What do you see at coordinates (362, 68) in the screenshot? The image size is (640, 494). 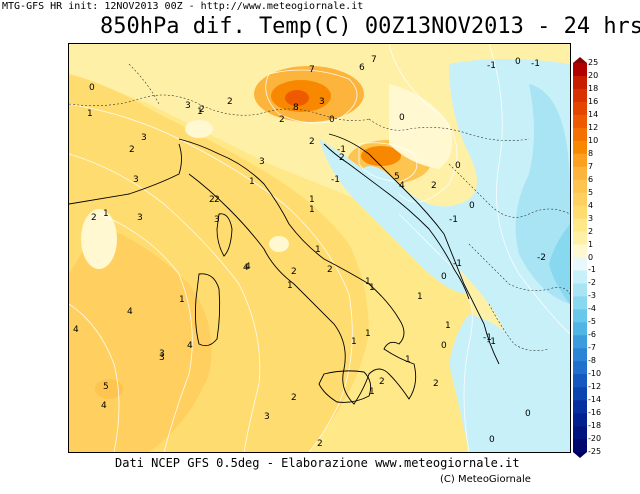 I see `contour-label: 6` at bounding box center [362, 68].